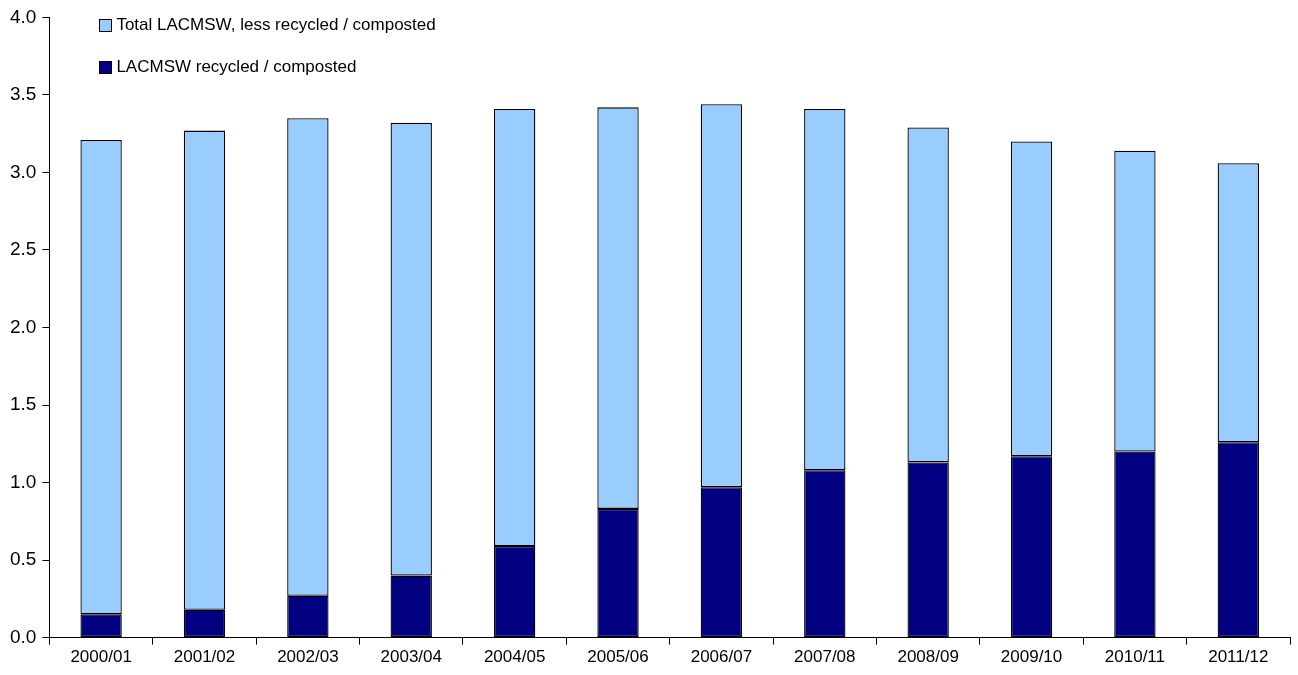 The height and width of the screenshot is (675, 1298). I want to click on y-tick-label: 1.0, so click(23, 481).